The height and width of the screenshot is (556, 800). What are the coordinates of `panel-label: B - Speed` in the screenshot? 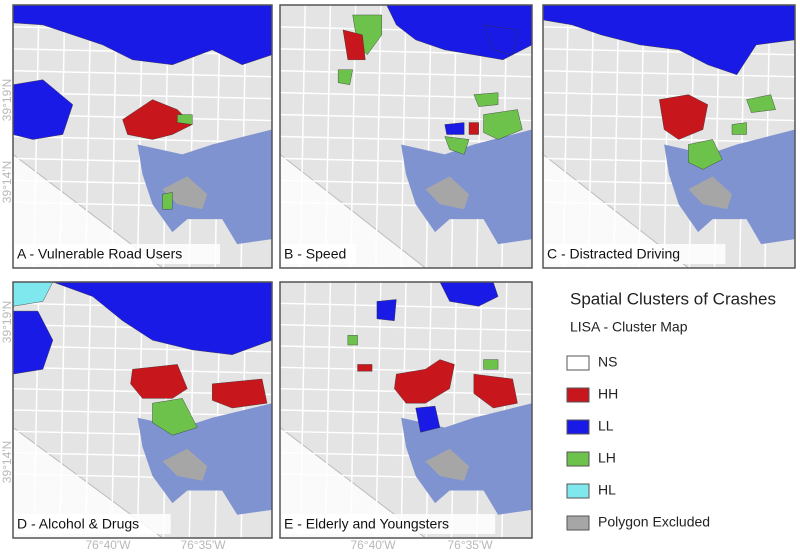 It's located at (315, 254).